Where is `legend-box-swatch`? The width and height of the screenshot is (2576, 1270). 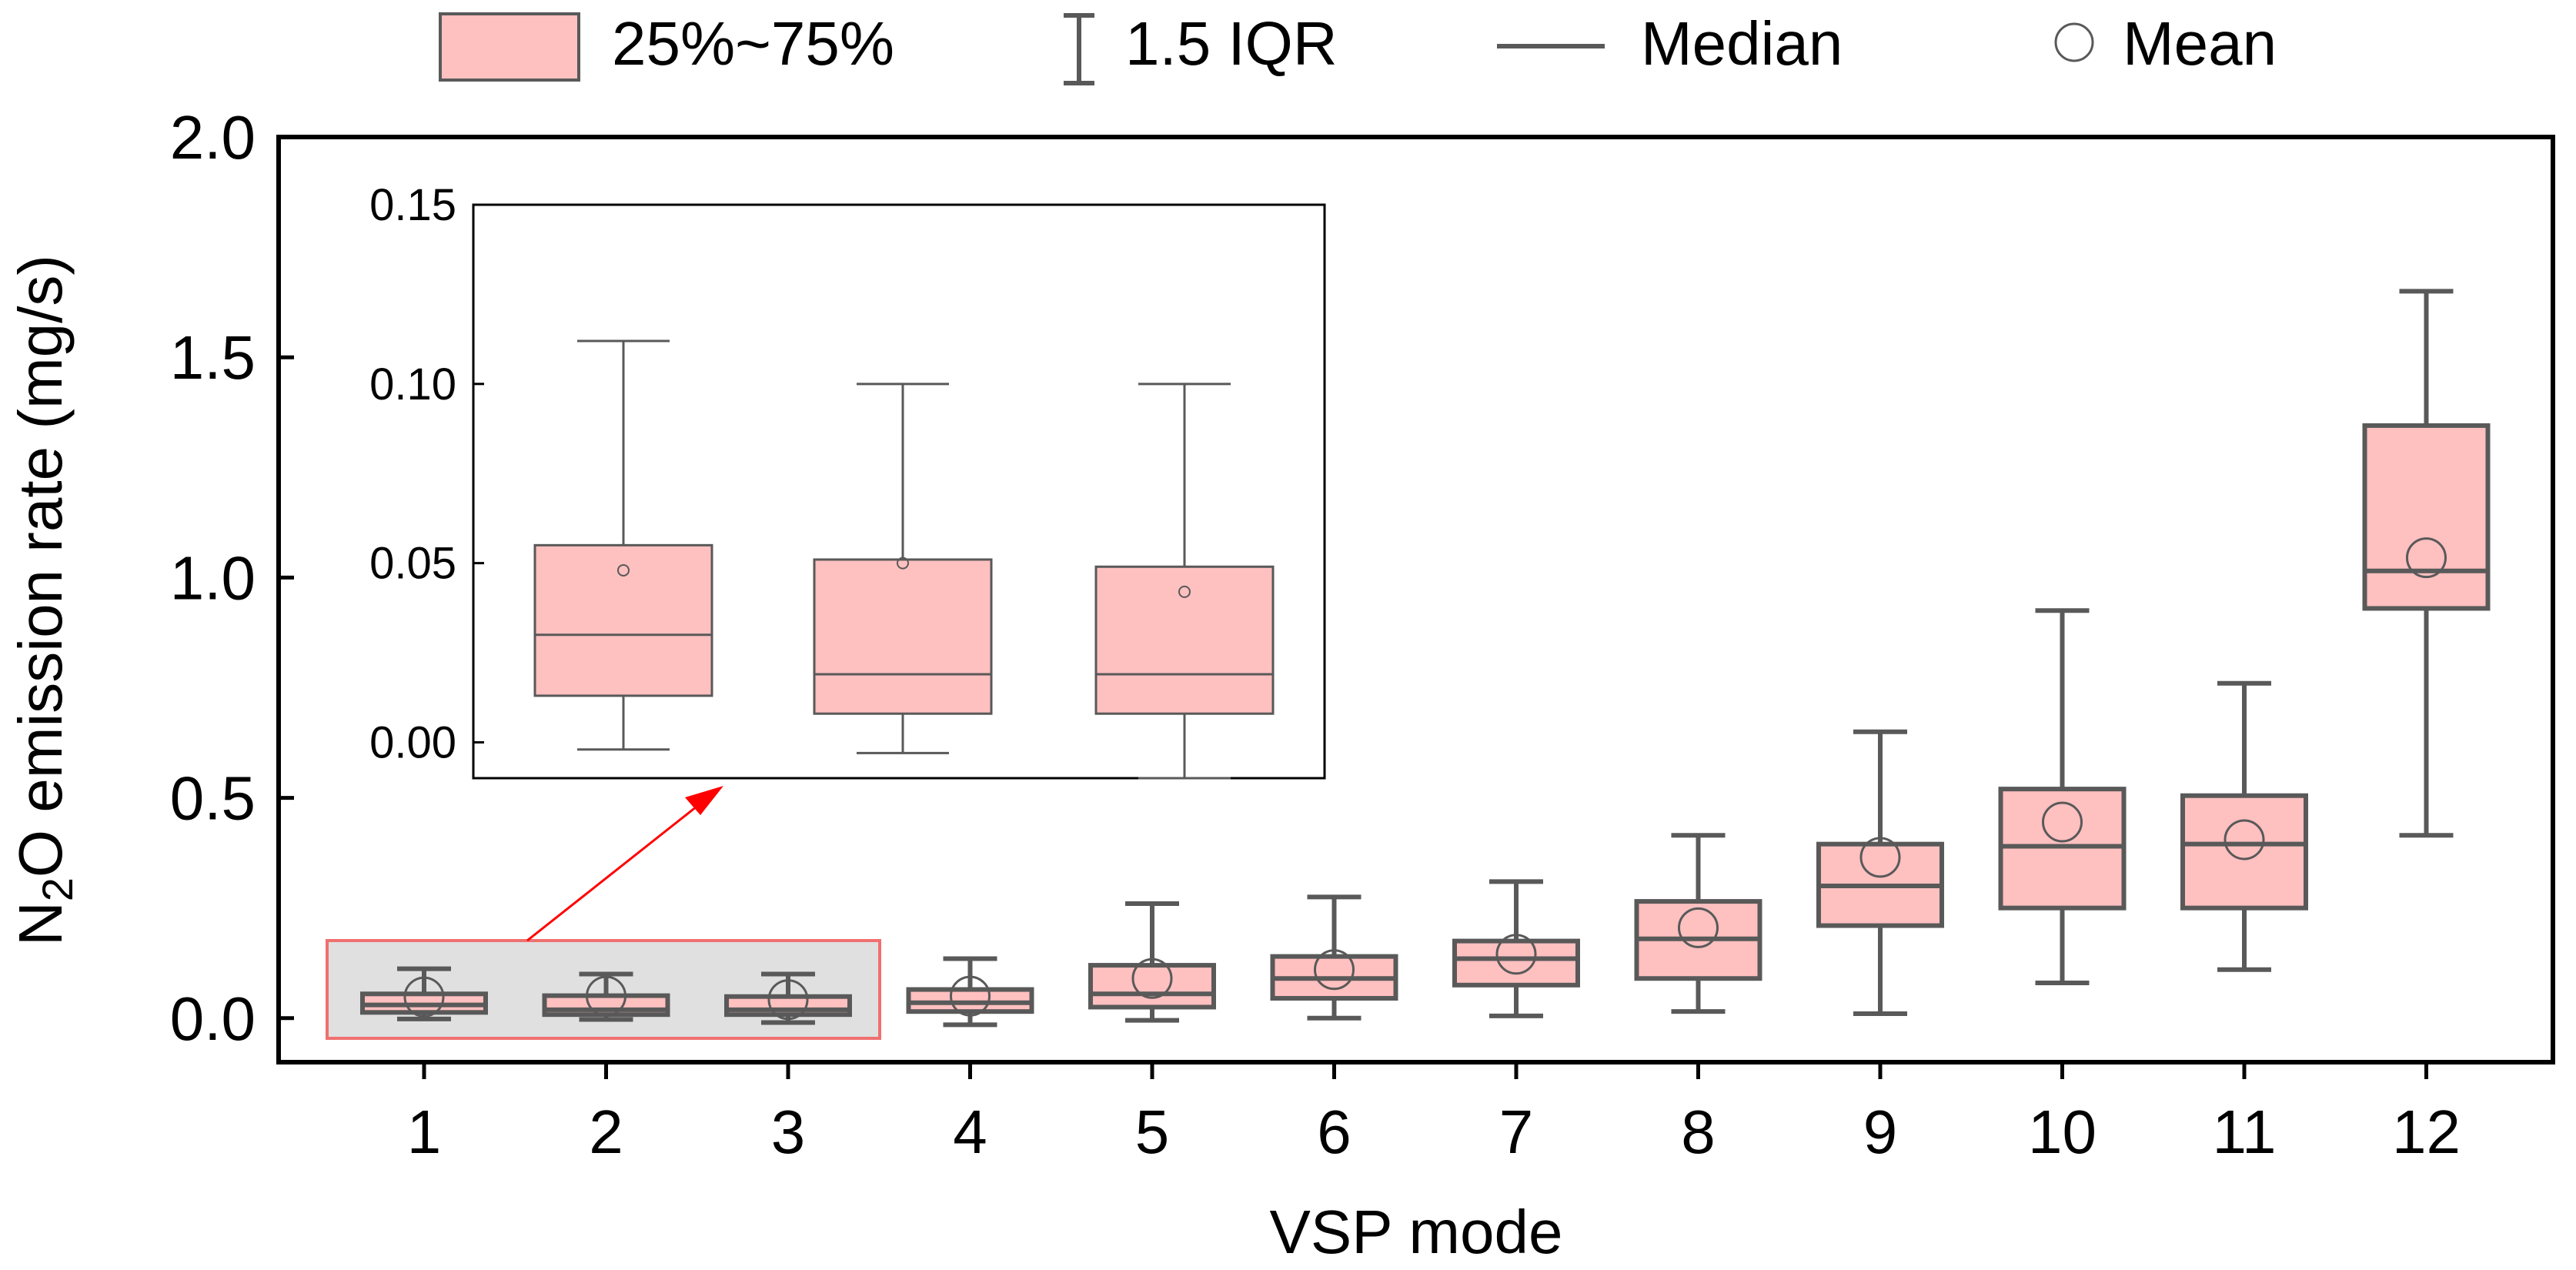
legend-box-swatch is located at coordinates (509, 47).